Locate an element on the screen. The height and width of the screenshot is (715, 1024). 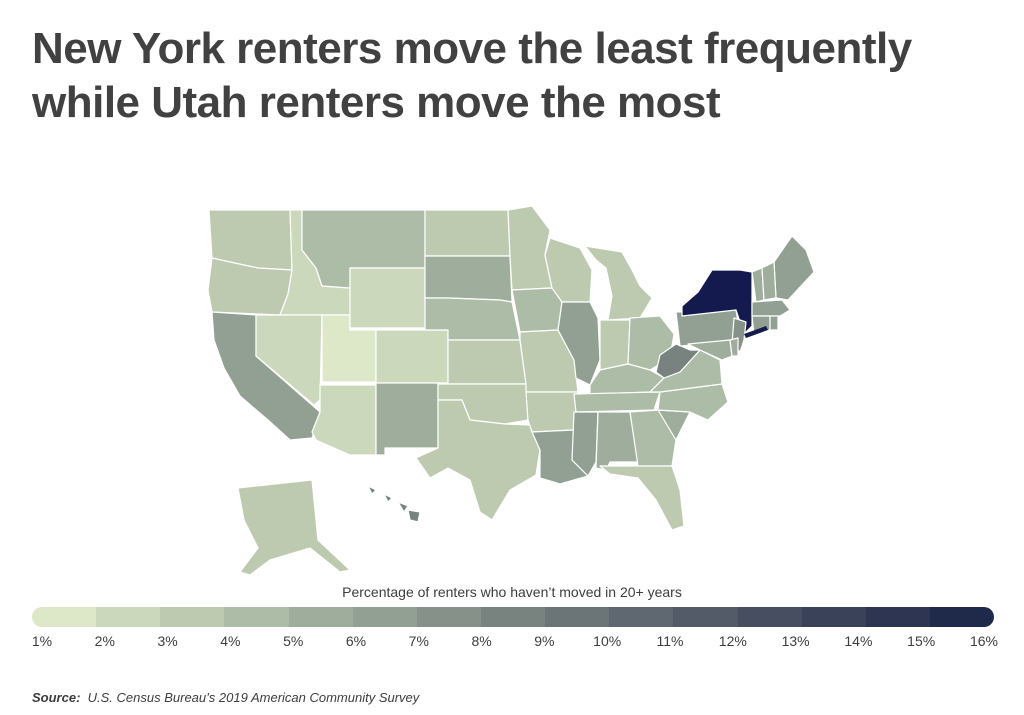
legend-tick-label: 9% is located at coordinates (544, 641).